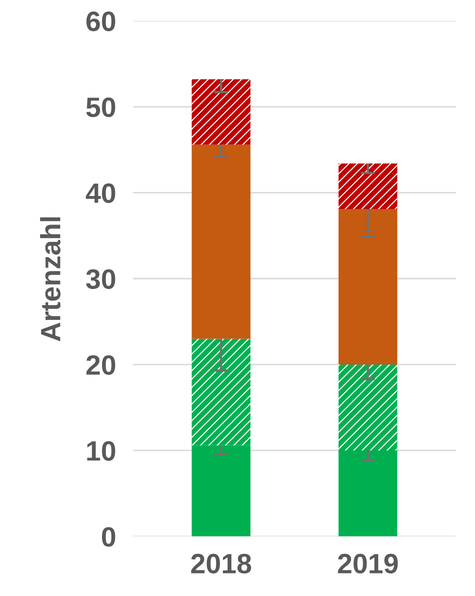  I want to click on y-tick-label: 20, so click(101, 365).